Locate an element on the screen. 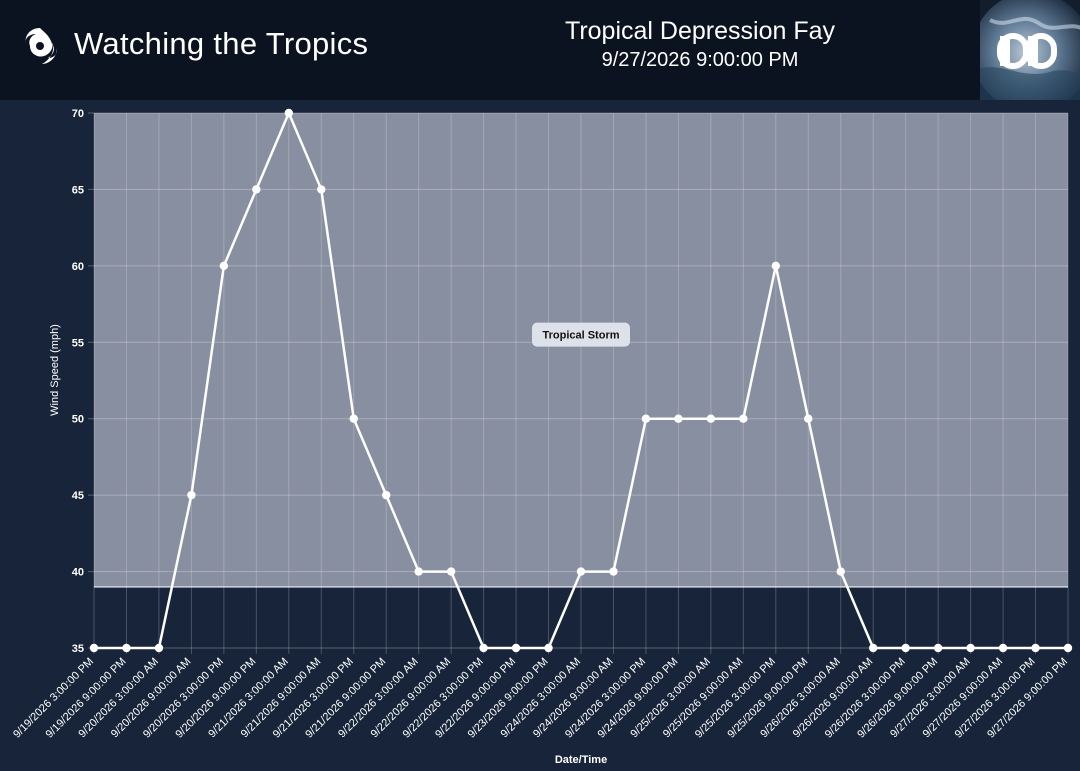 The image size is (1080, 771). hurricane-icon is located at coordinates (41, 46).